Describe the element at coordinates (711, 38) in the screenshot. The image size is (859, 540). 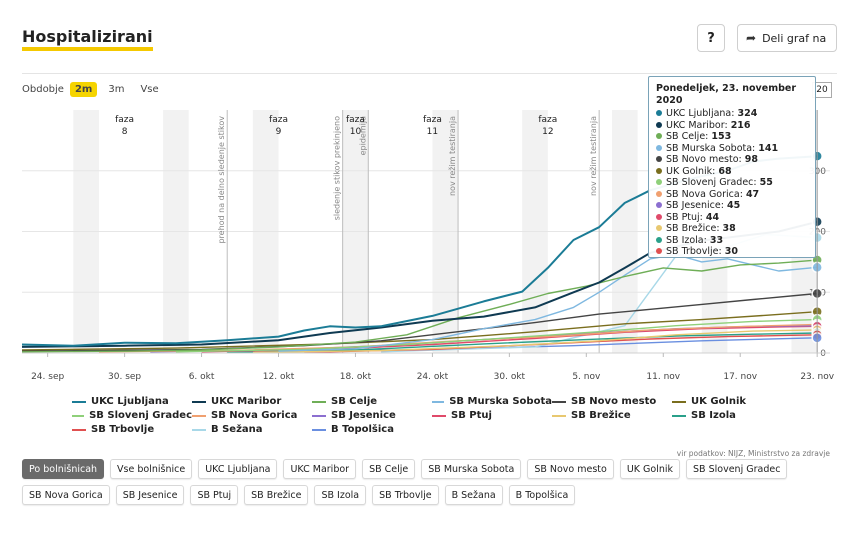
I see `help-button: ?` at that location.